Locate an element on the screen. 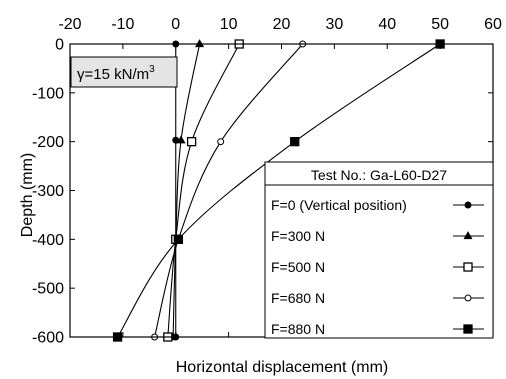  x-tick-label: 0 is located at coordinates (175, 24).